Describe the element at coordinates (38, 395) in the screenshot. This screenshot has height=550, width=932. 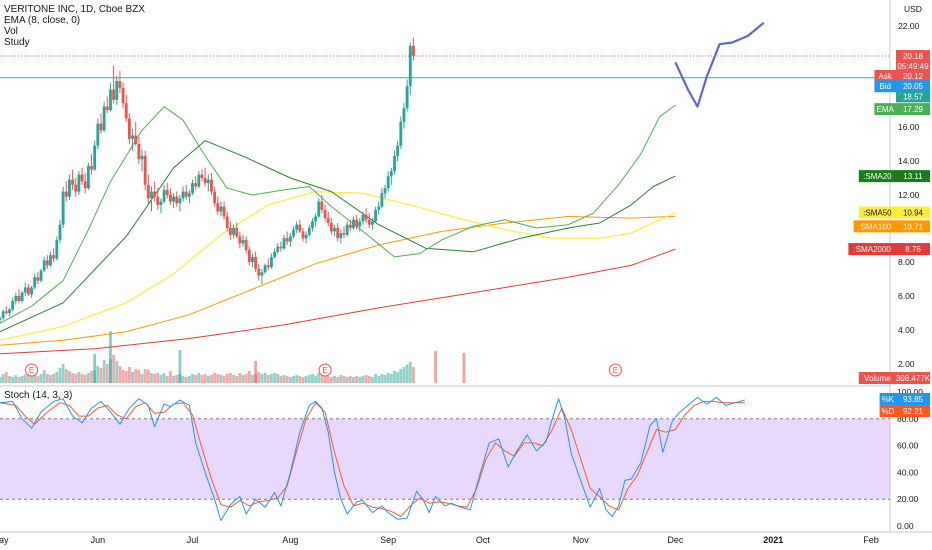
I see `stoch-legend: Stoch (14, 3, 3)` at that location.